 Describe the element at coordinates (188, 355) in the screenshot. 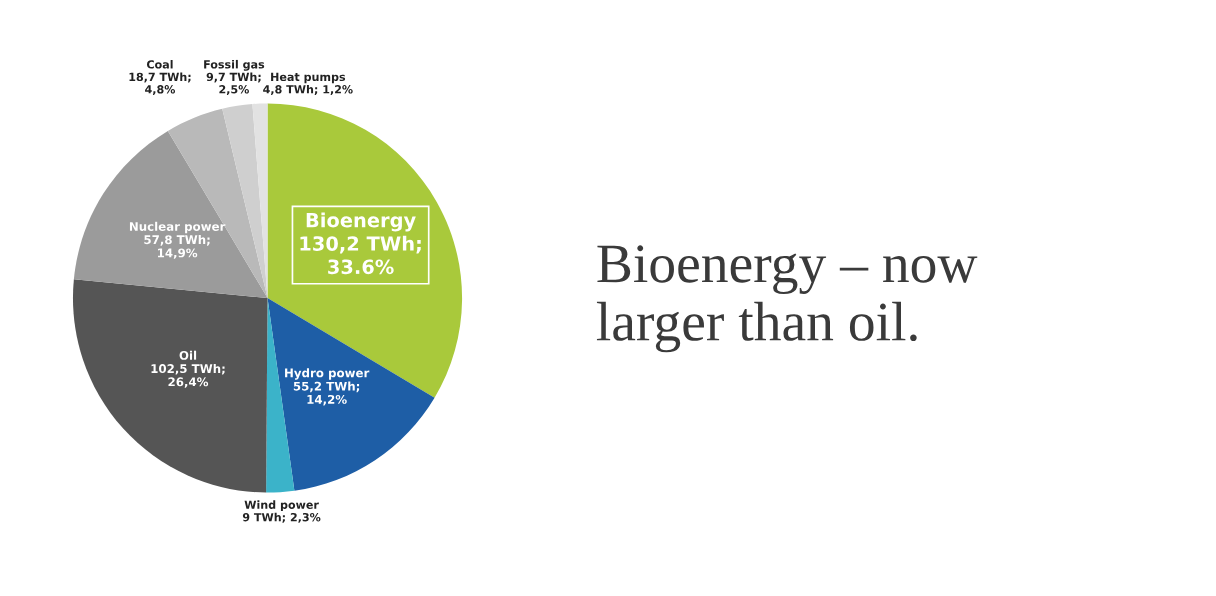

I see `slice-label: Oil` at that location.